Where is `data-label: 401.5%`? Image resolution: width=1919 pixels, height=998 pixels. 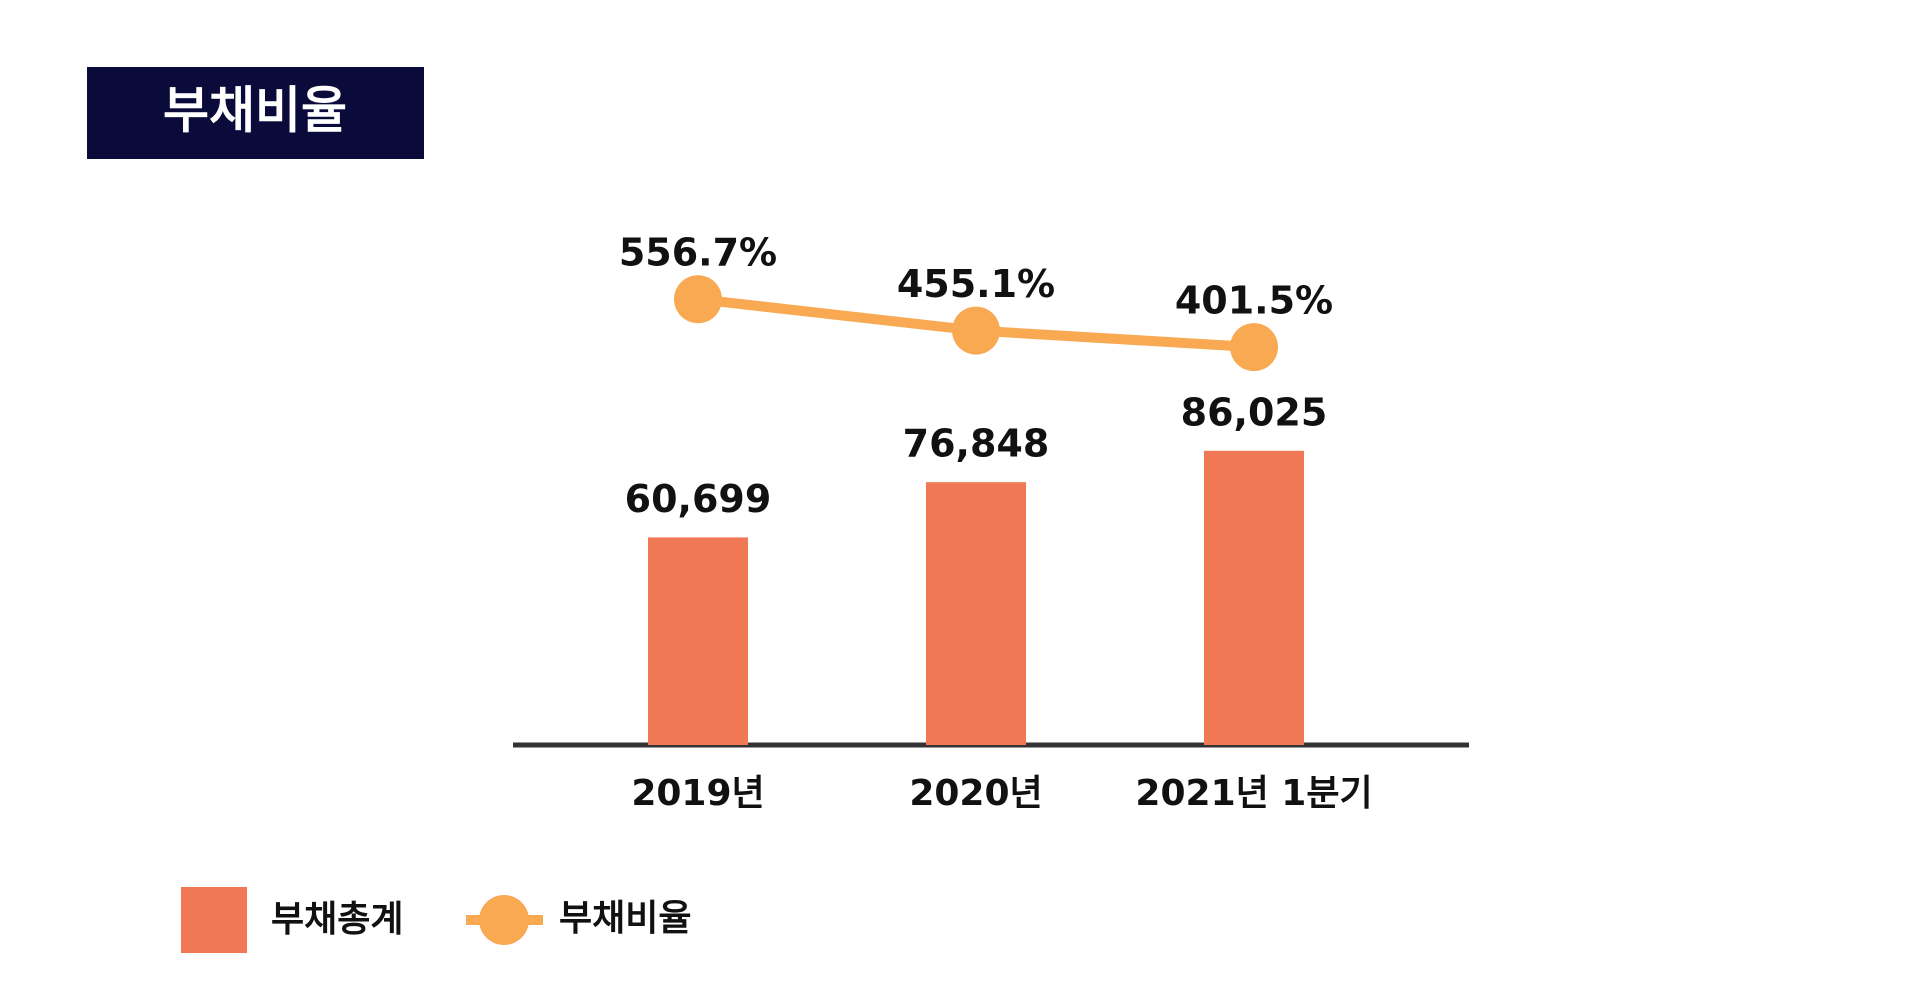
data-label: 401.5% is located at coordinates (1254, 301).